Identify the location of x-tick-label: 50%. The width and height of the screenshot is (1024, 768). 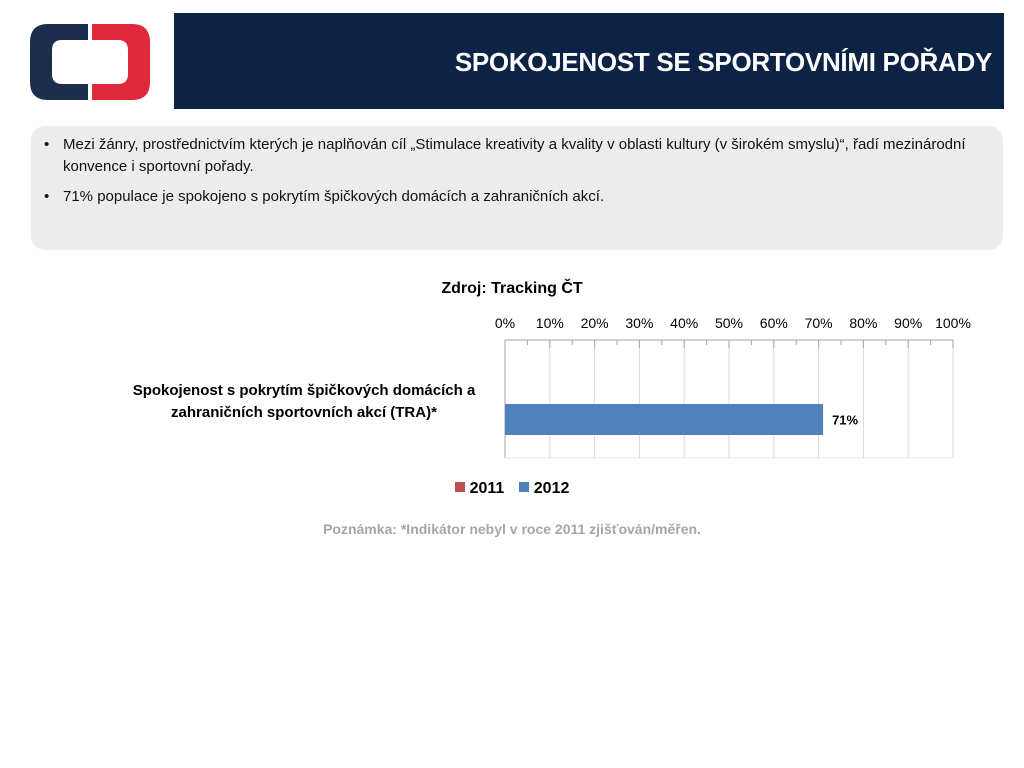
(729, 323).